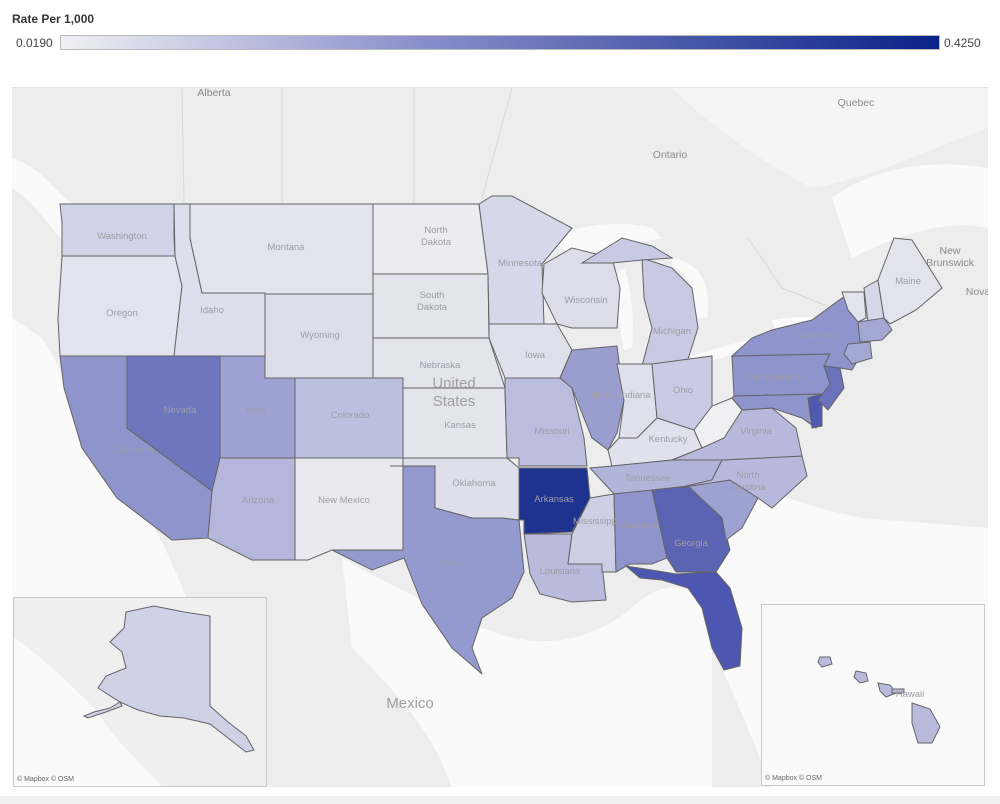 The image size is (1000, 804). What do you see at coordinates (585, 300) in the screenshot?
I see `state-label-wisconsin: Wisconsin` at bounding box center [585, 300].